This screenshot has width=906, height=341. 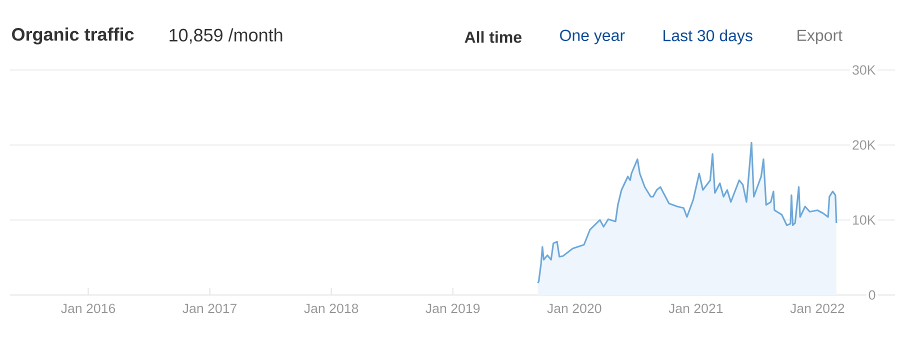 I want to click on y-tick-label: 10K, so click(x=864, y=220).